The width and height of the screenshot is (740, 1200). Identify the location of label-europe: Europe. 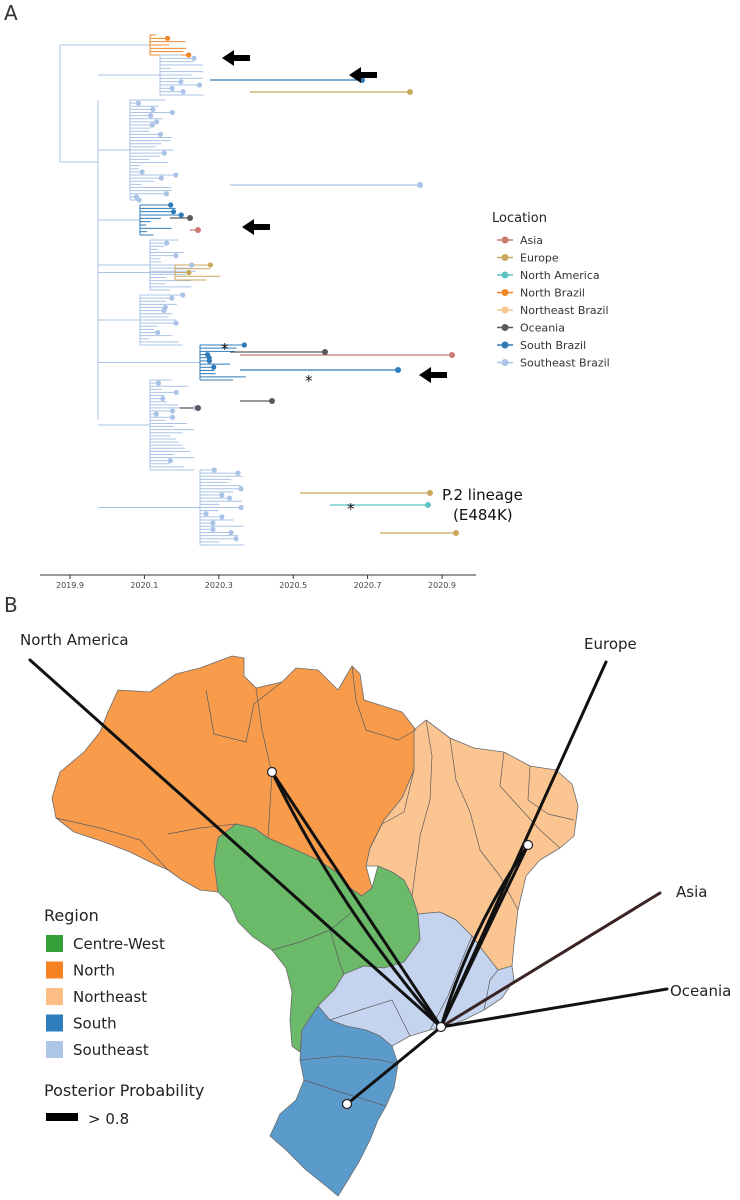
(610, 644).